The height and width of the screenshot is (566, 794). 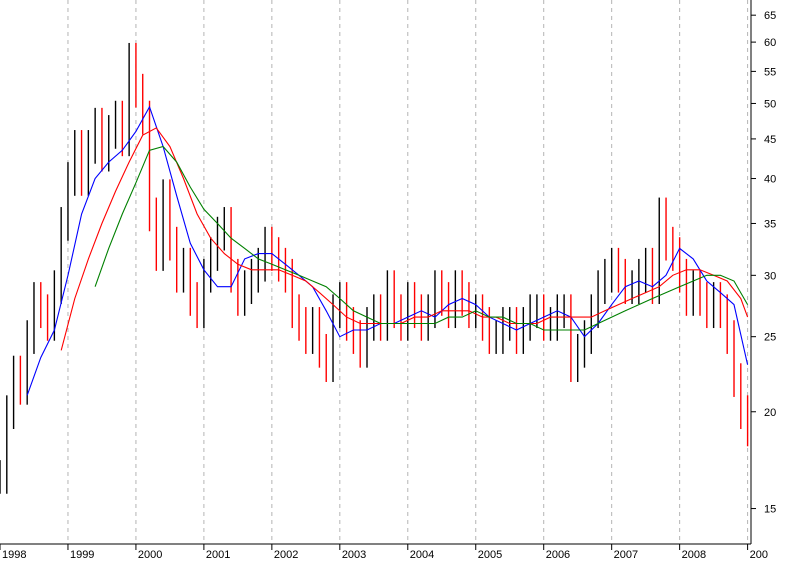 What do you see at coordinates (770, 180) in the screenshot?
I see `y-tick-label: 40` at bounding box center [770, 180].